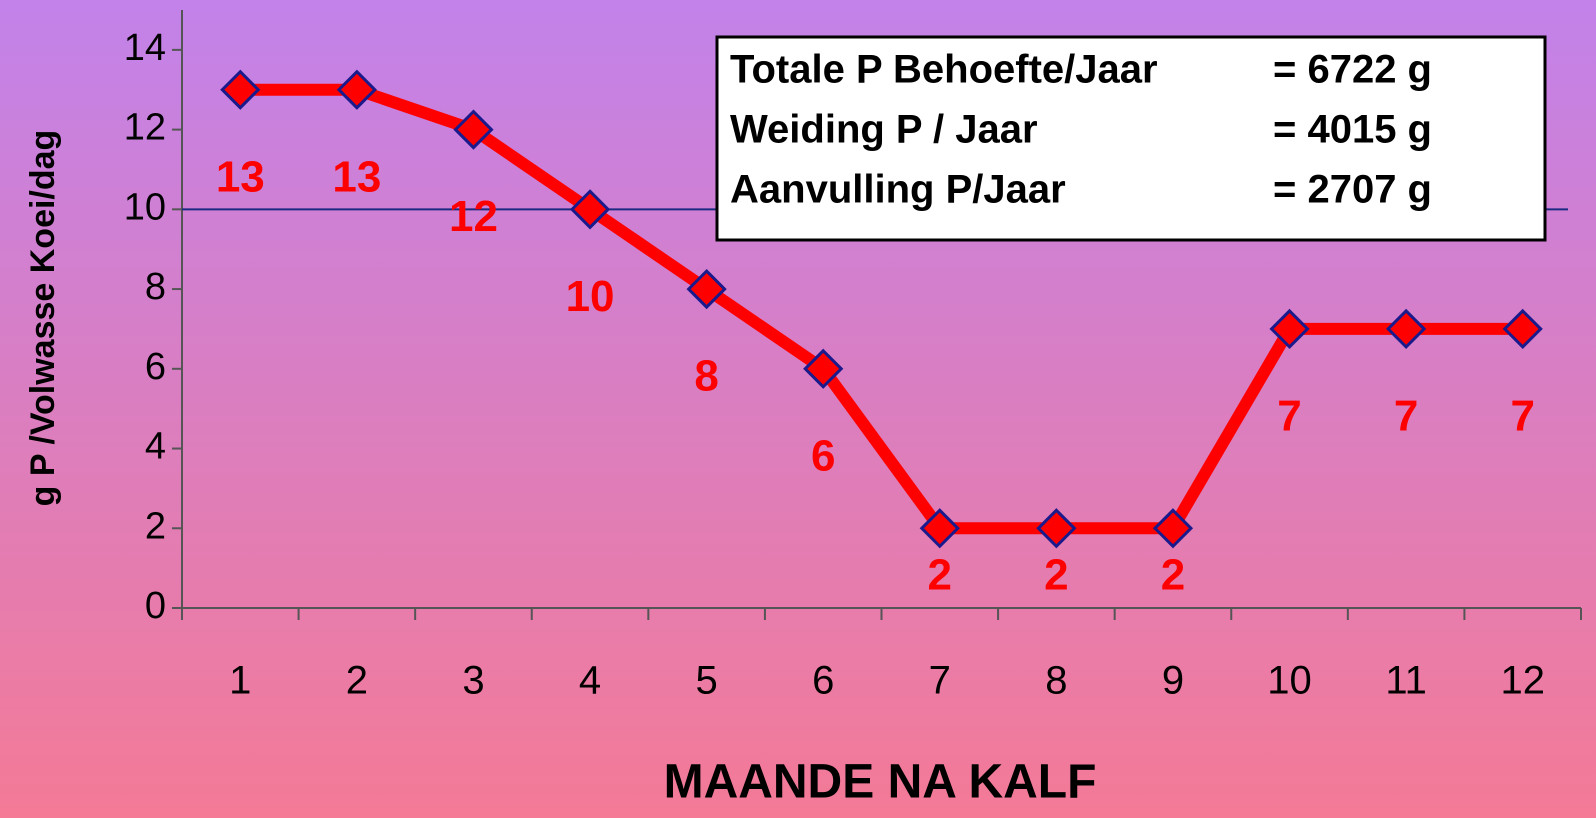 This screenshot has width=1596, height=818. I want to click on info-label: Totale P Behoefte/Jaar, so click(944, 70).